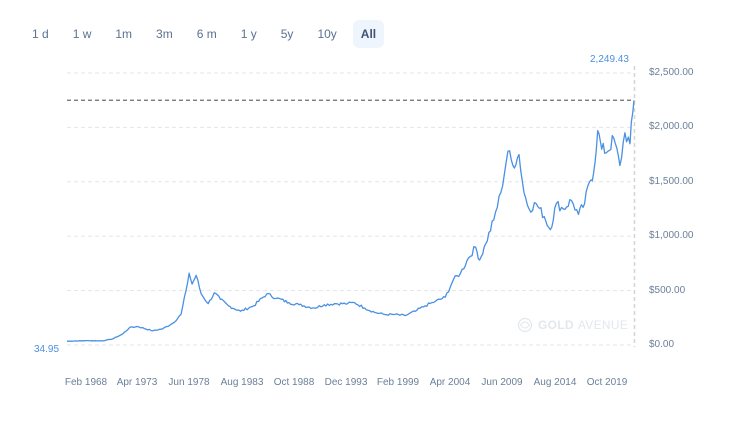 The width and height of the screenshot is (741, 440). Describe the element at coordinates (137, 382) in the screenshot. I see `x-axis-label: Apr 1973` at that location.